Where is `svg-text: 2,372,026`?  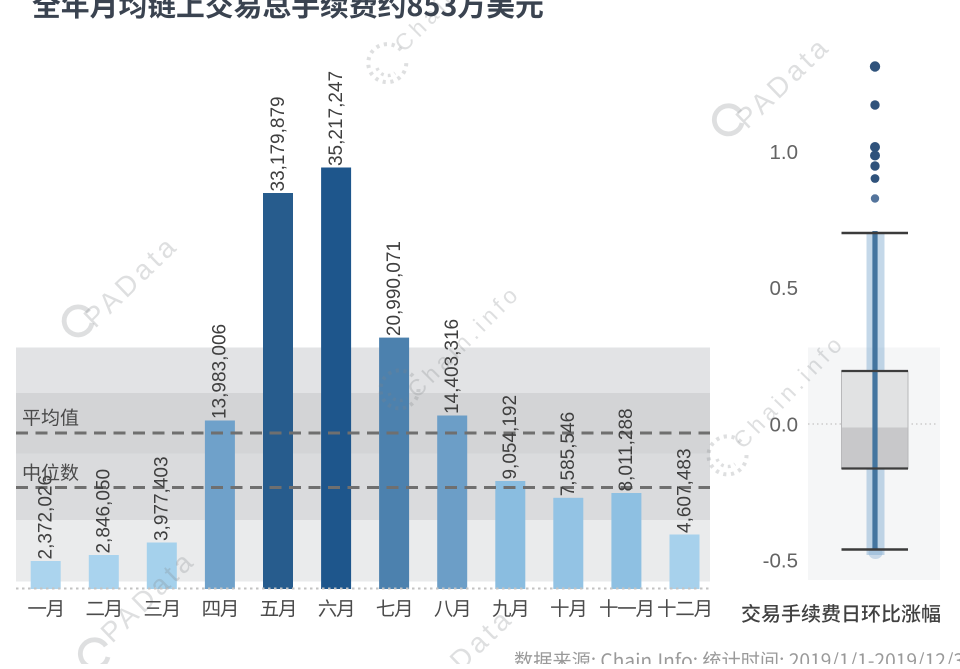
svg-text: 2,372,026 is located at coordinates (46, 517).